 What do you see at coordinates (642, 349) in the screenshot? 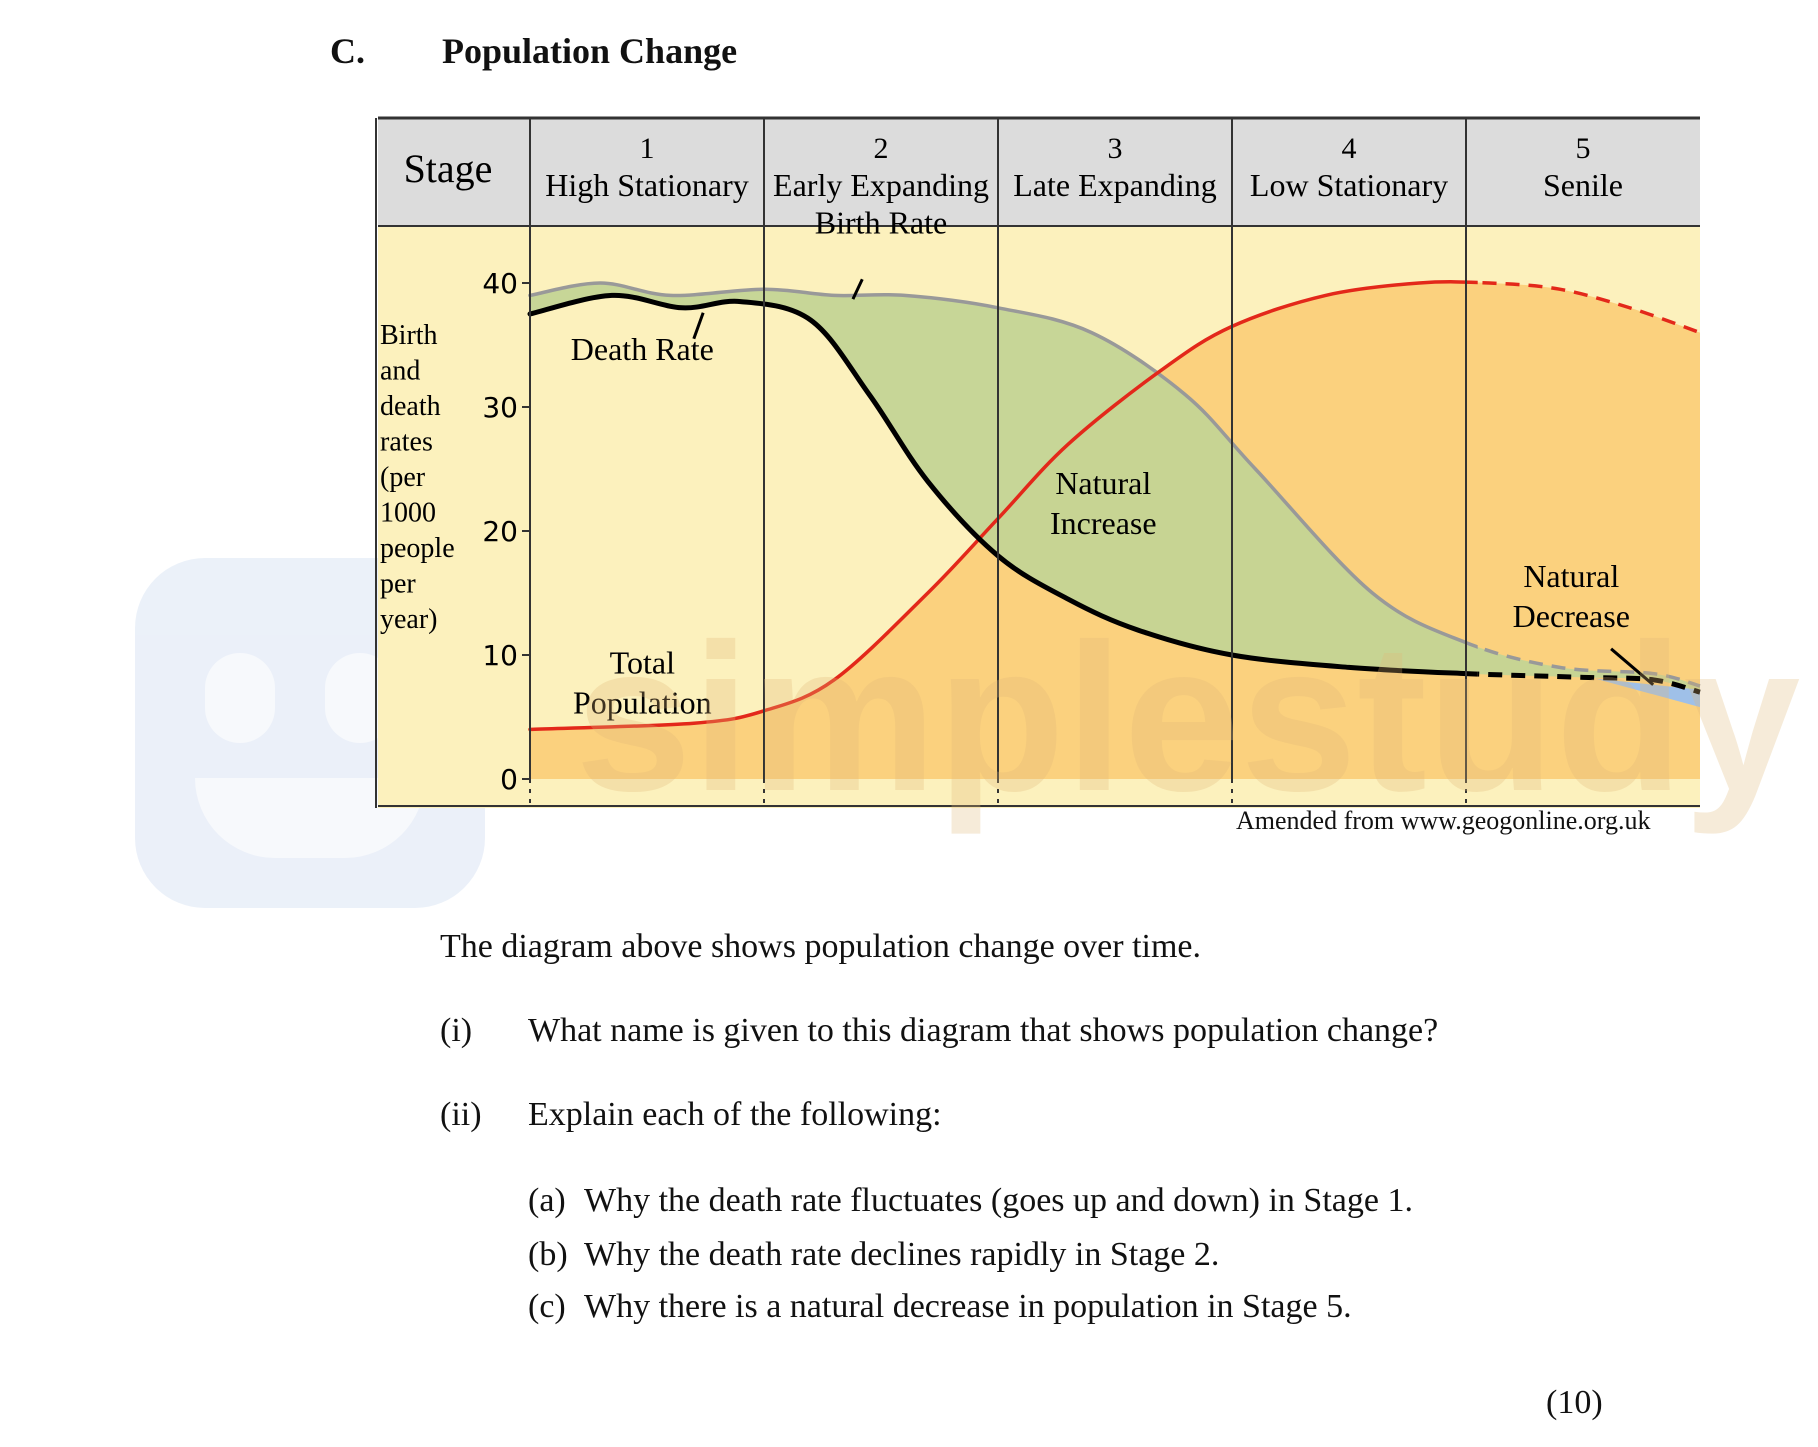
I see `annotation-label: Death Rate` at bounding box center [642, 349].